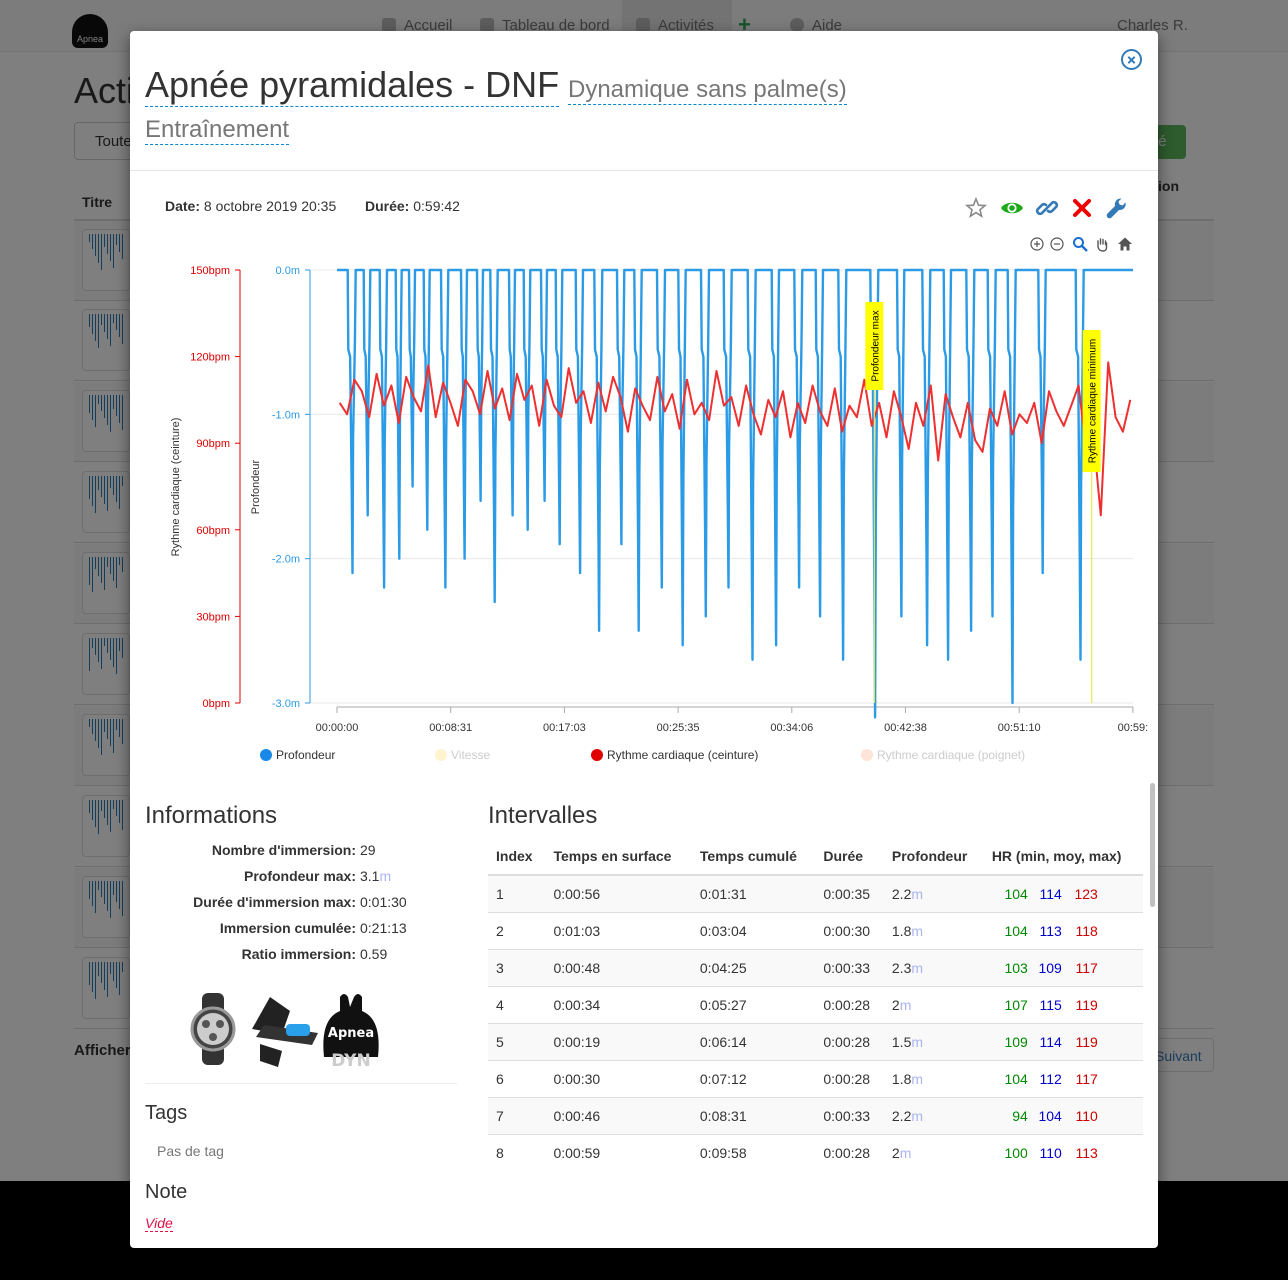  Describe the element at coordinates (387, 206) in the screenshot. I see `duration-label: Durée:` at that location.